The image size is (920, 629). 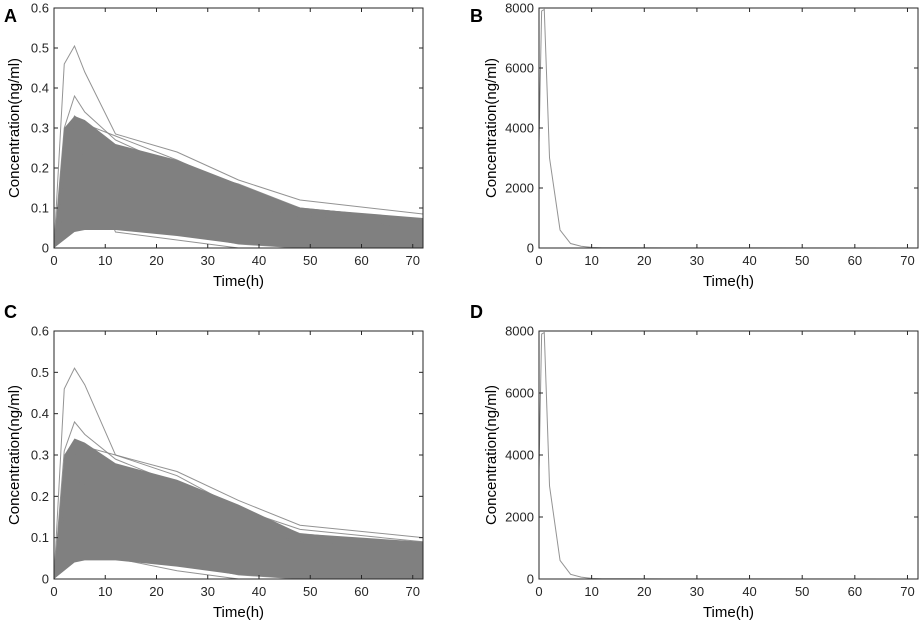 I want to click on panel-label: A, so click(x=10, y=16).